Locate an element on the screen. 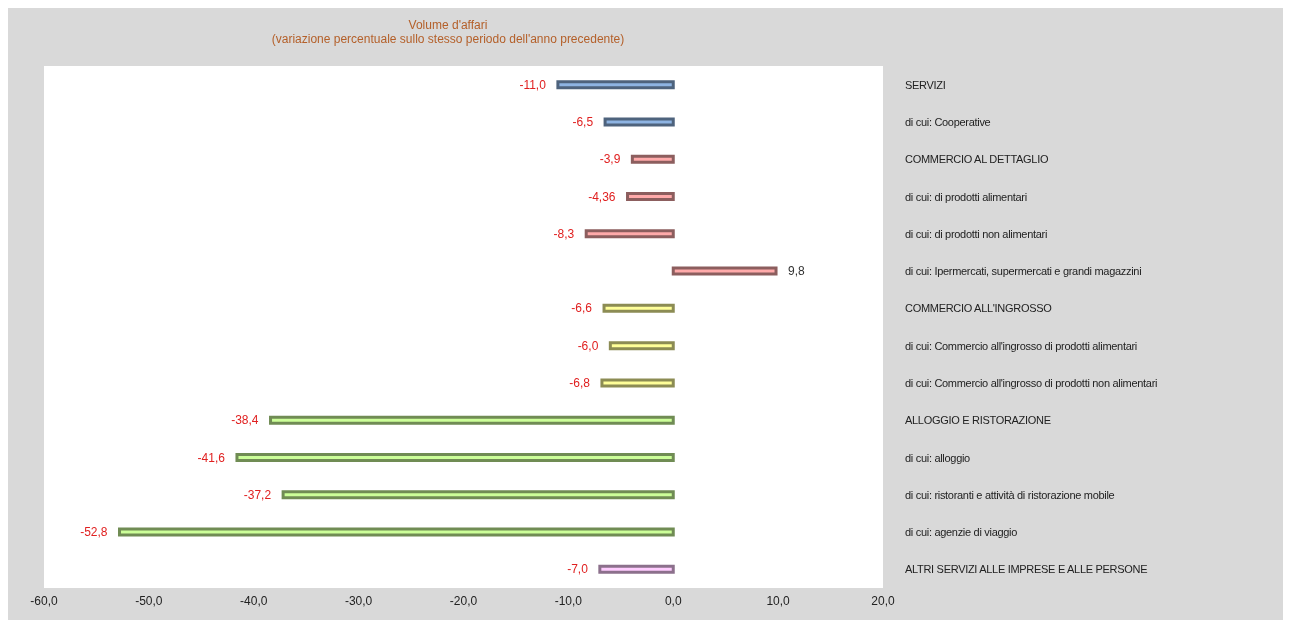 Image resolution: width=1291 pixels, height=628 pixels. data-label: -7,0 is located at coordinates (578, 569).